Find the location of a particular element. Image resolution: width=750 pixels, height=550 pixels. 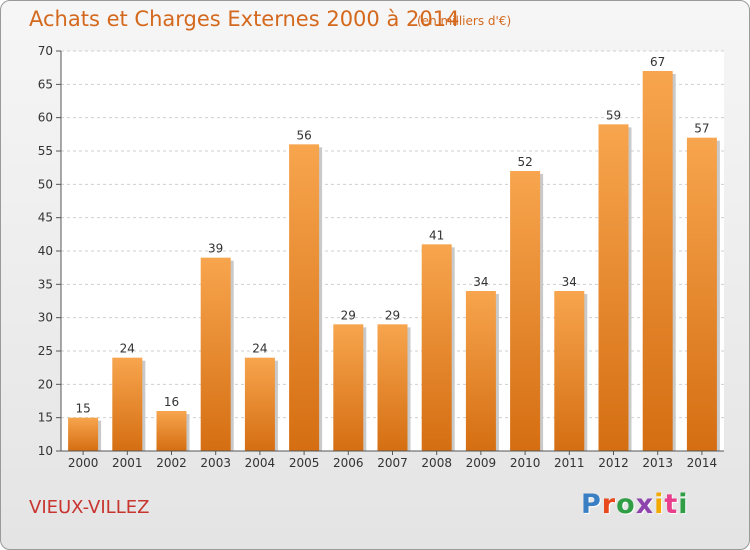

logo-letter: r is located at coordinates (609, 504).